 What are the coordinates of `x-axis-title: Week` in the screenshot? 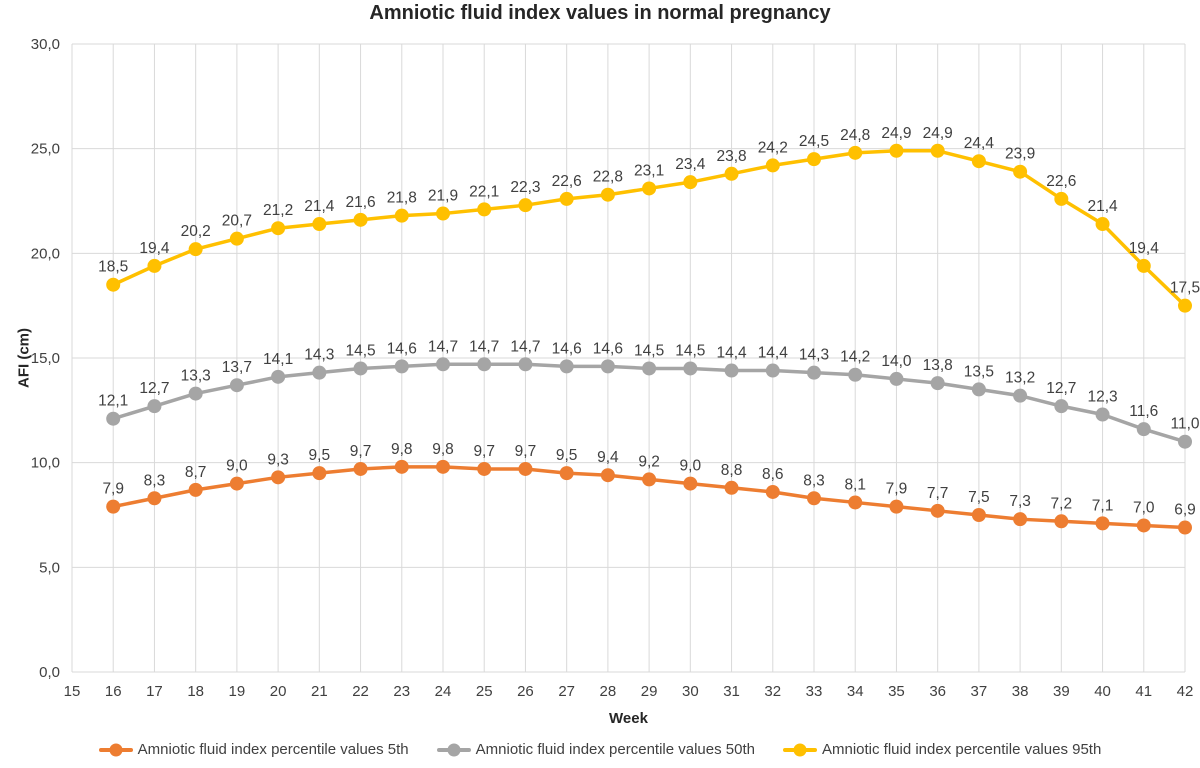 It's located at (628, 718).